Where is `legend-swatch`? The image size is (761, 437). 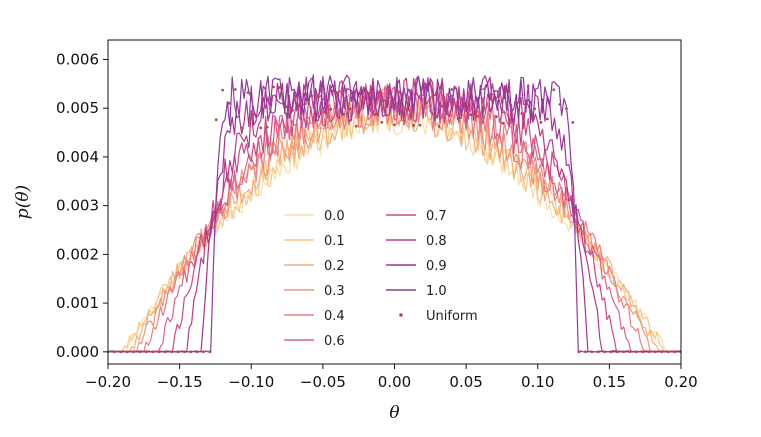
legend-swatch is located at coordinates (401, 315).